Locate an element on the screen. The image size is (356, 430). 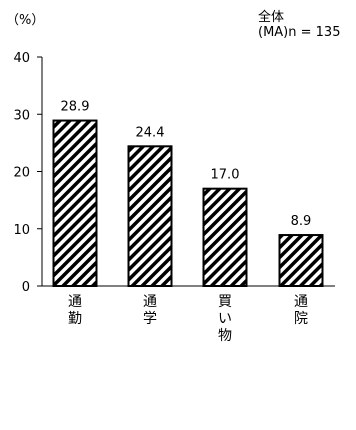
chart-note-sample-size: (MA)n = 135 is located at coordinates (299, 32).